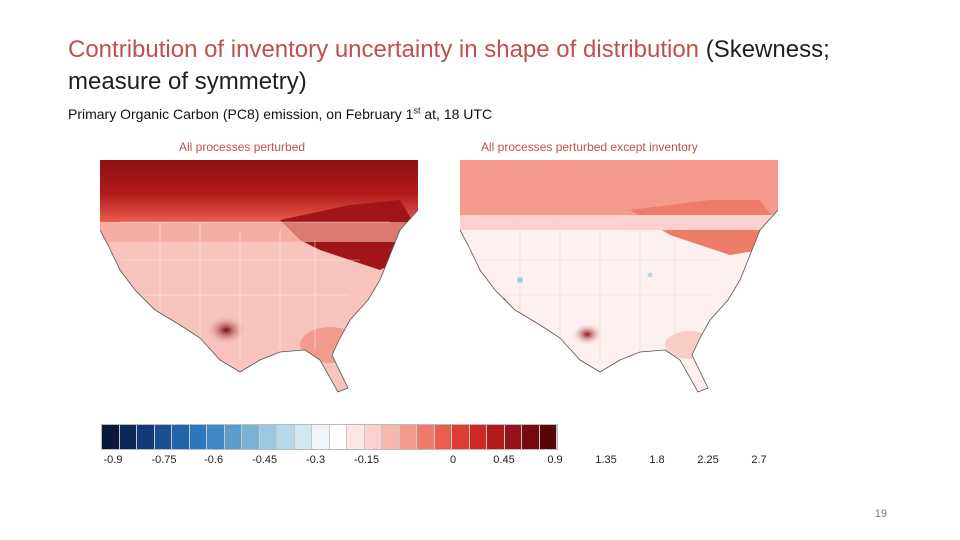 The height and width of the screenshot is (540, 960). What do you see at coordinates (316, 460) in the screenshot?
I see `colorbar-tick-label: -0.3` at bounding box center [316, 460].